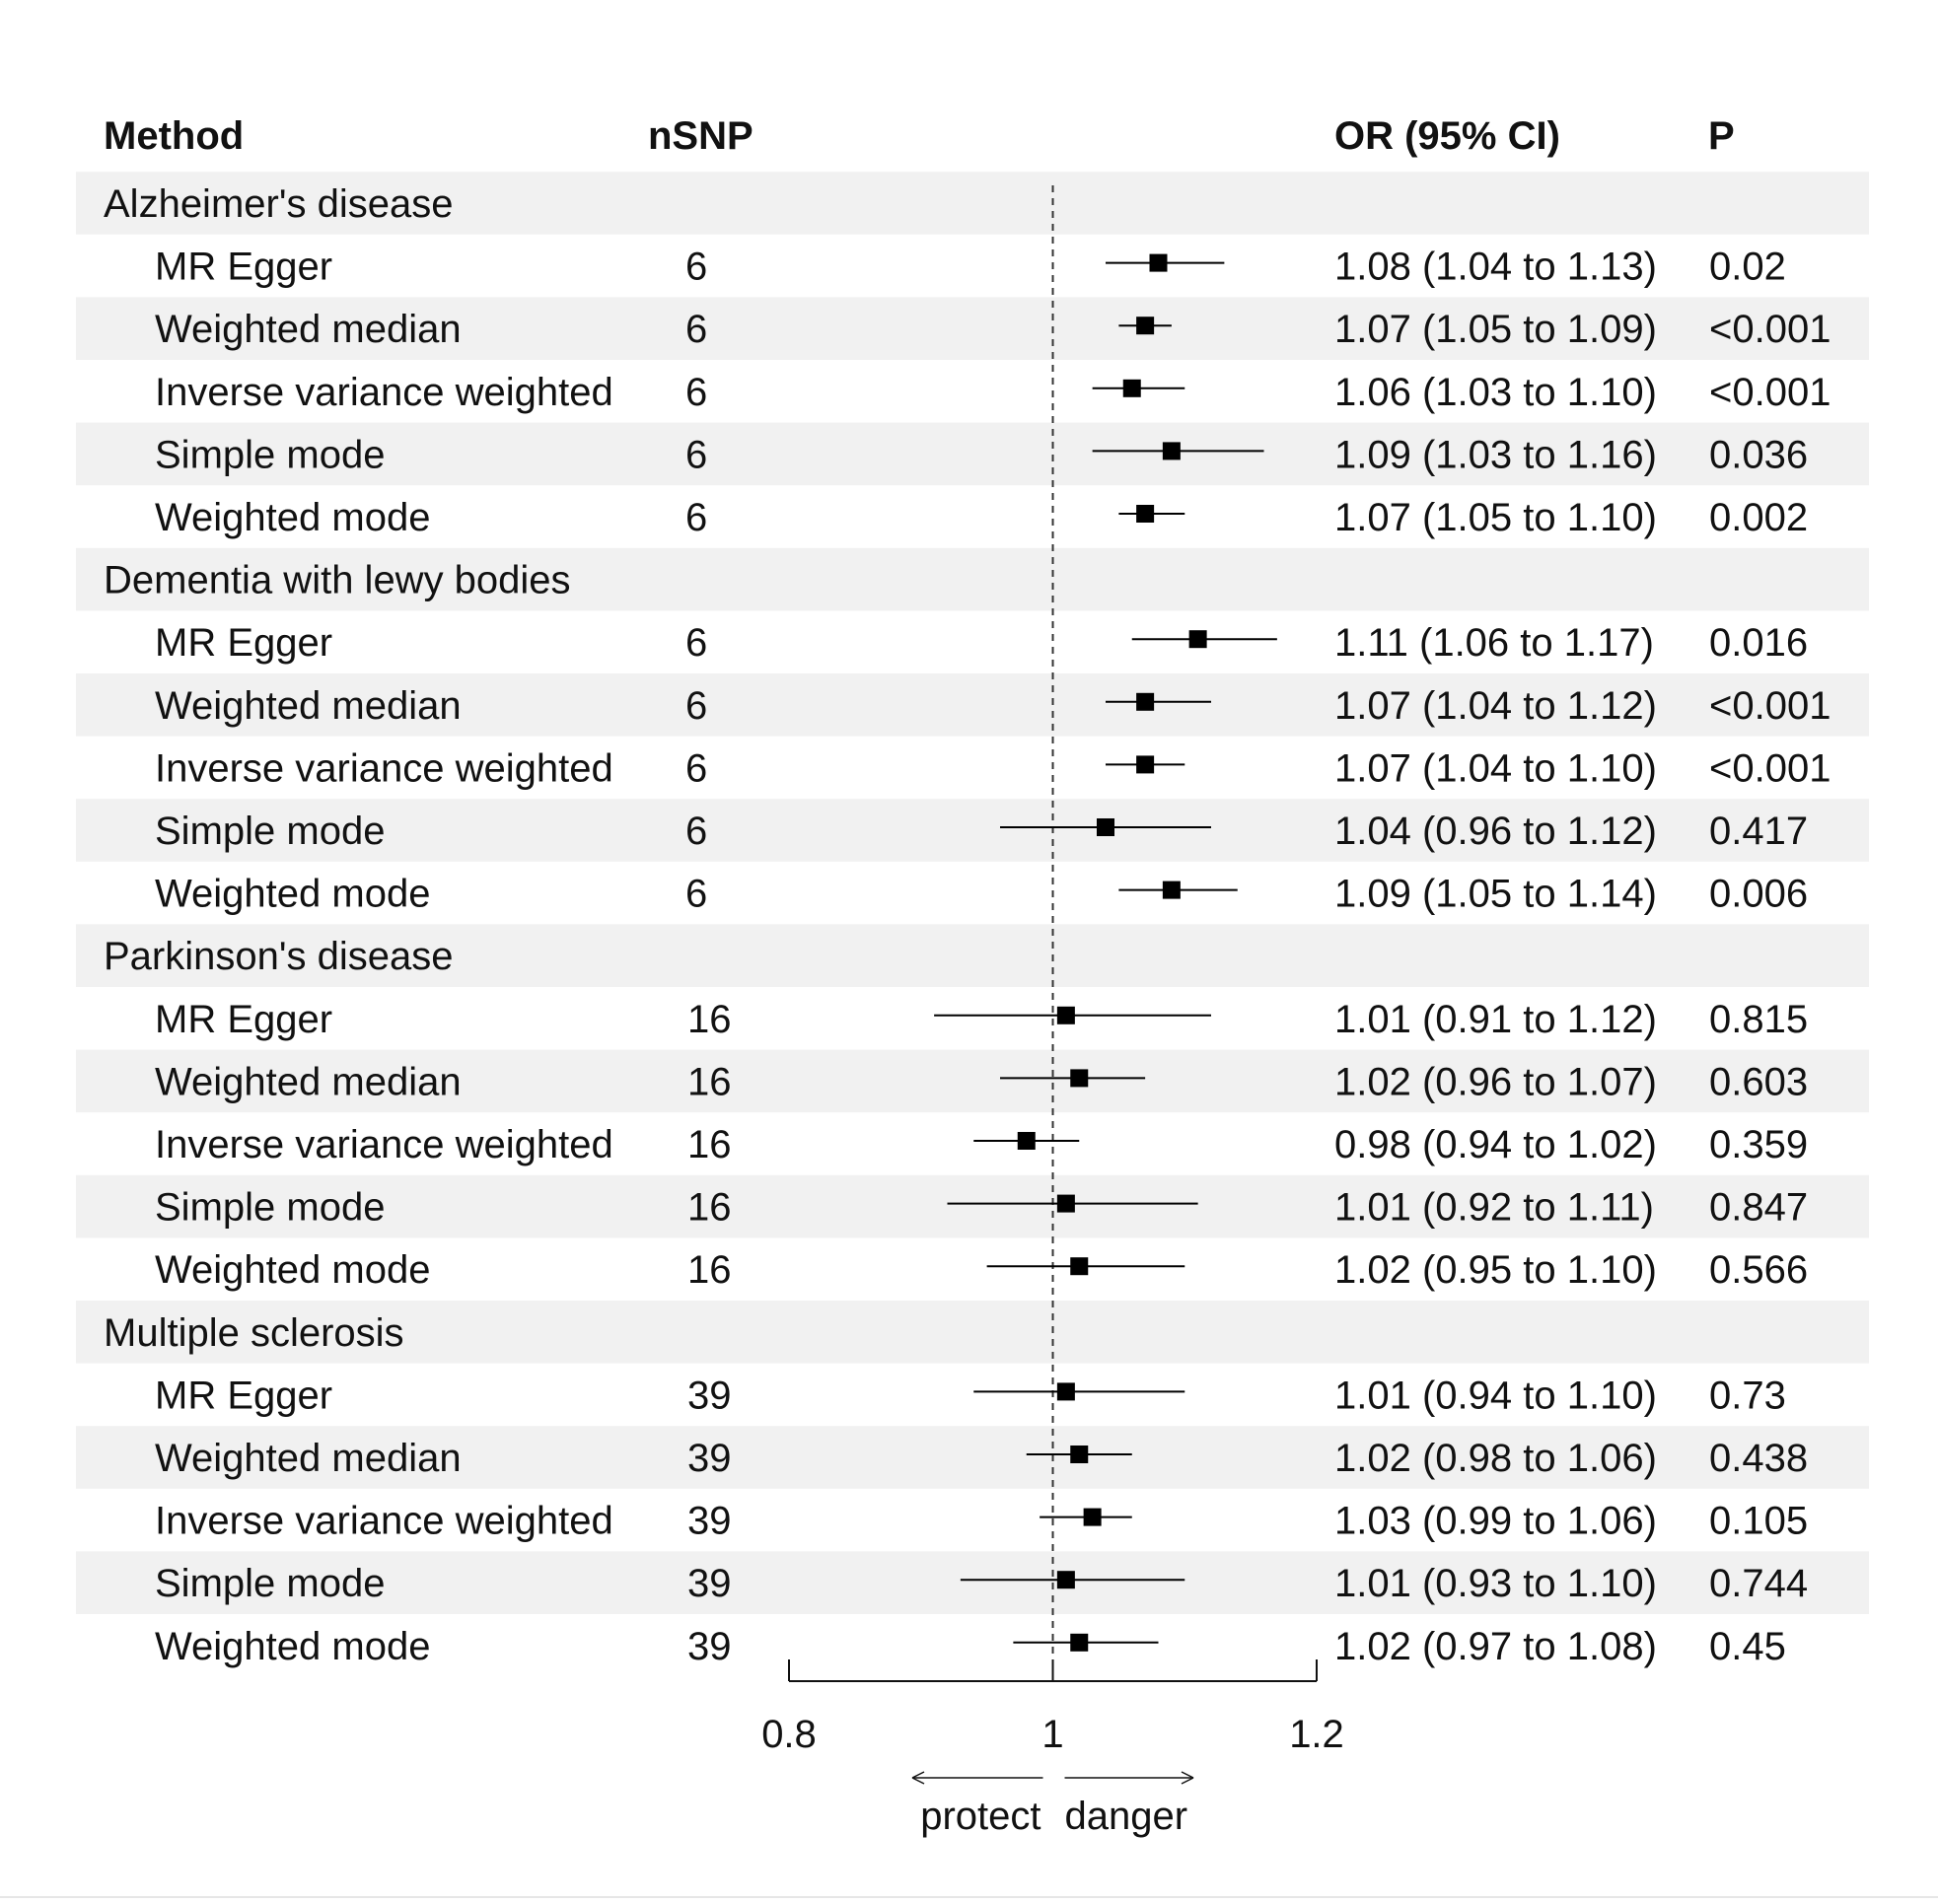 This screenshot has height=1904, width=1938. I want to click on or-ci-text: 1.06 (1.03 to 1.10), so click(1495, 392).